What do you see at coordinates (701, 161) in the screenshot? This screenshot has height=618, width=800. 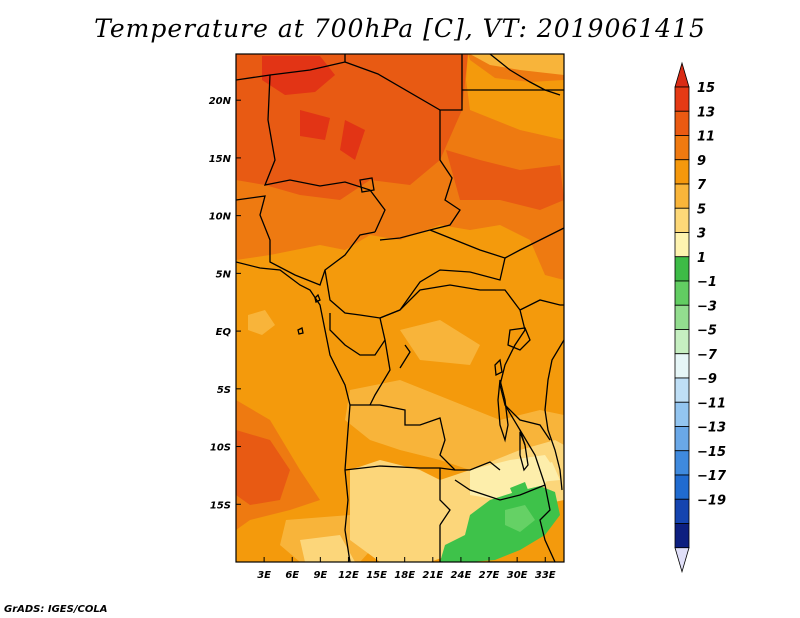 I see `colorbar-label: 9` at bounding box center [701, 161].